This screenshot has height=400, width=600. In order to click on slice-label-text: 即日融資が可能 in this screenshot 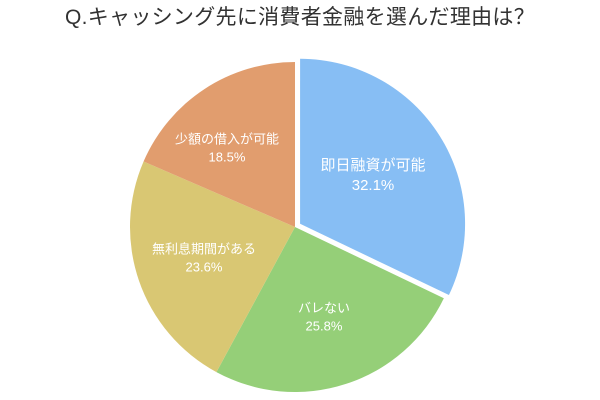, I will do `click(373, 165)`.